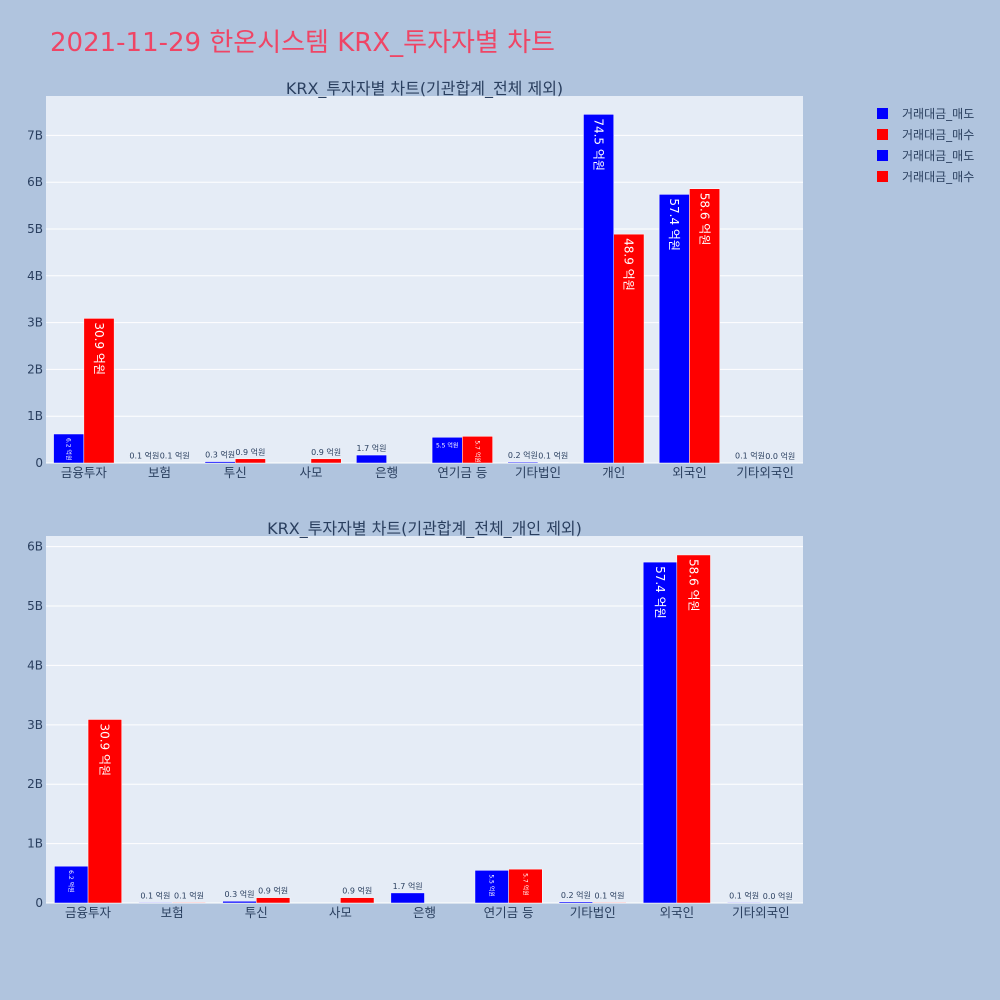  Describe the element at coordinates (386, 472) in the screenshot. I see `x-tick-label: 은행` at that location.